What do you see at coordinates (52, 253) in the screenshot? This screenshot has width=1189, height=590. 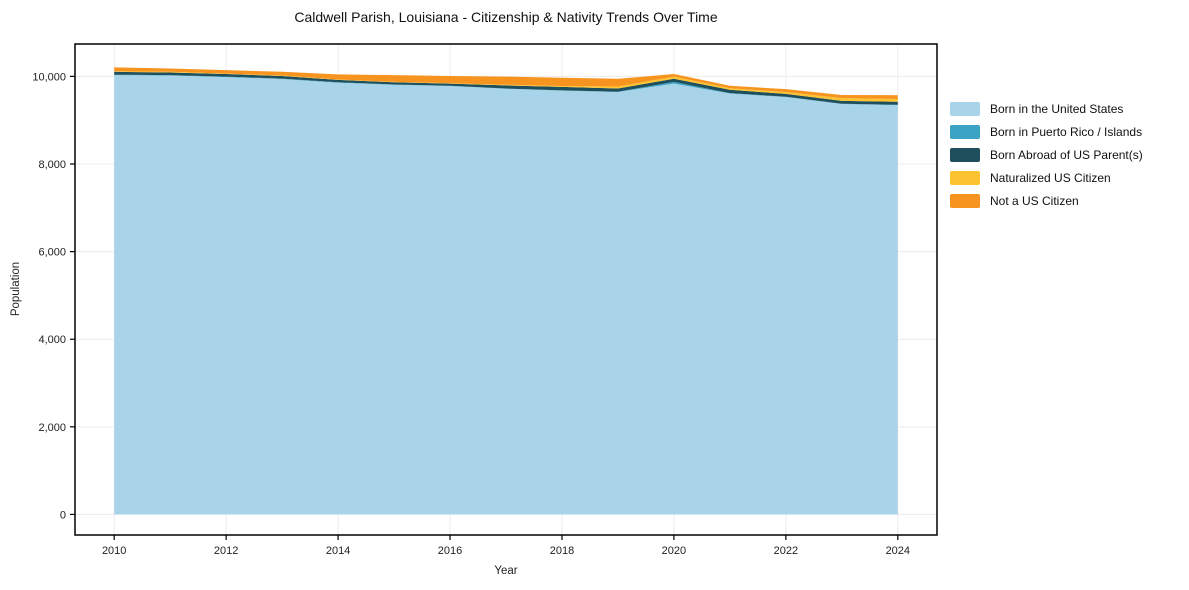 I see `y-tick-label: 6,000` at bounding box center [52, 253].